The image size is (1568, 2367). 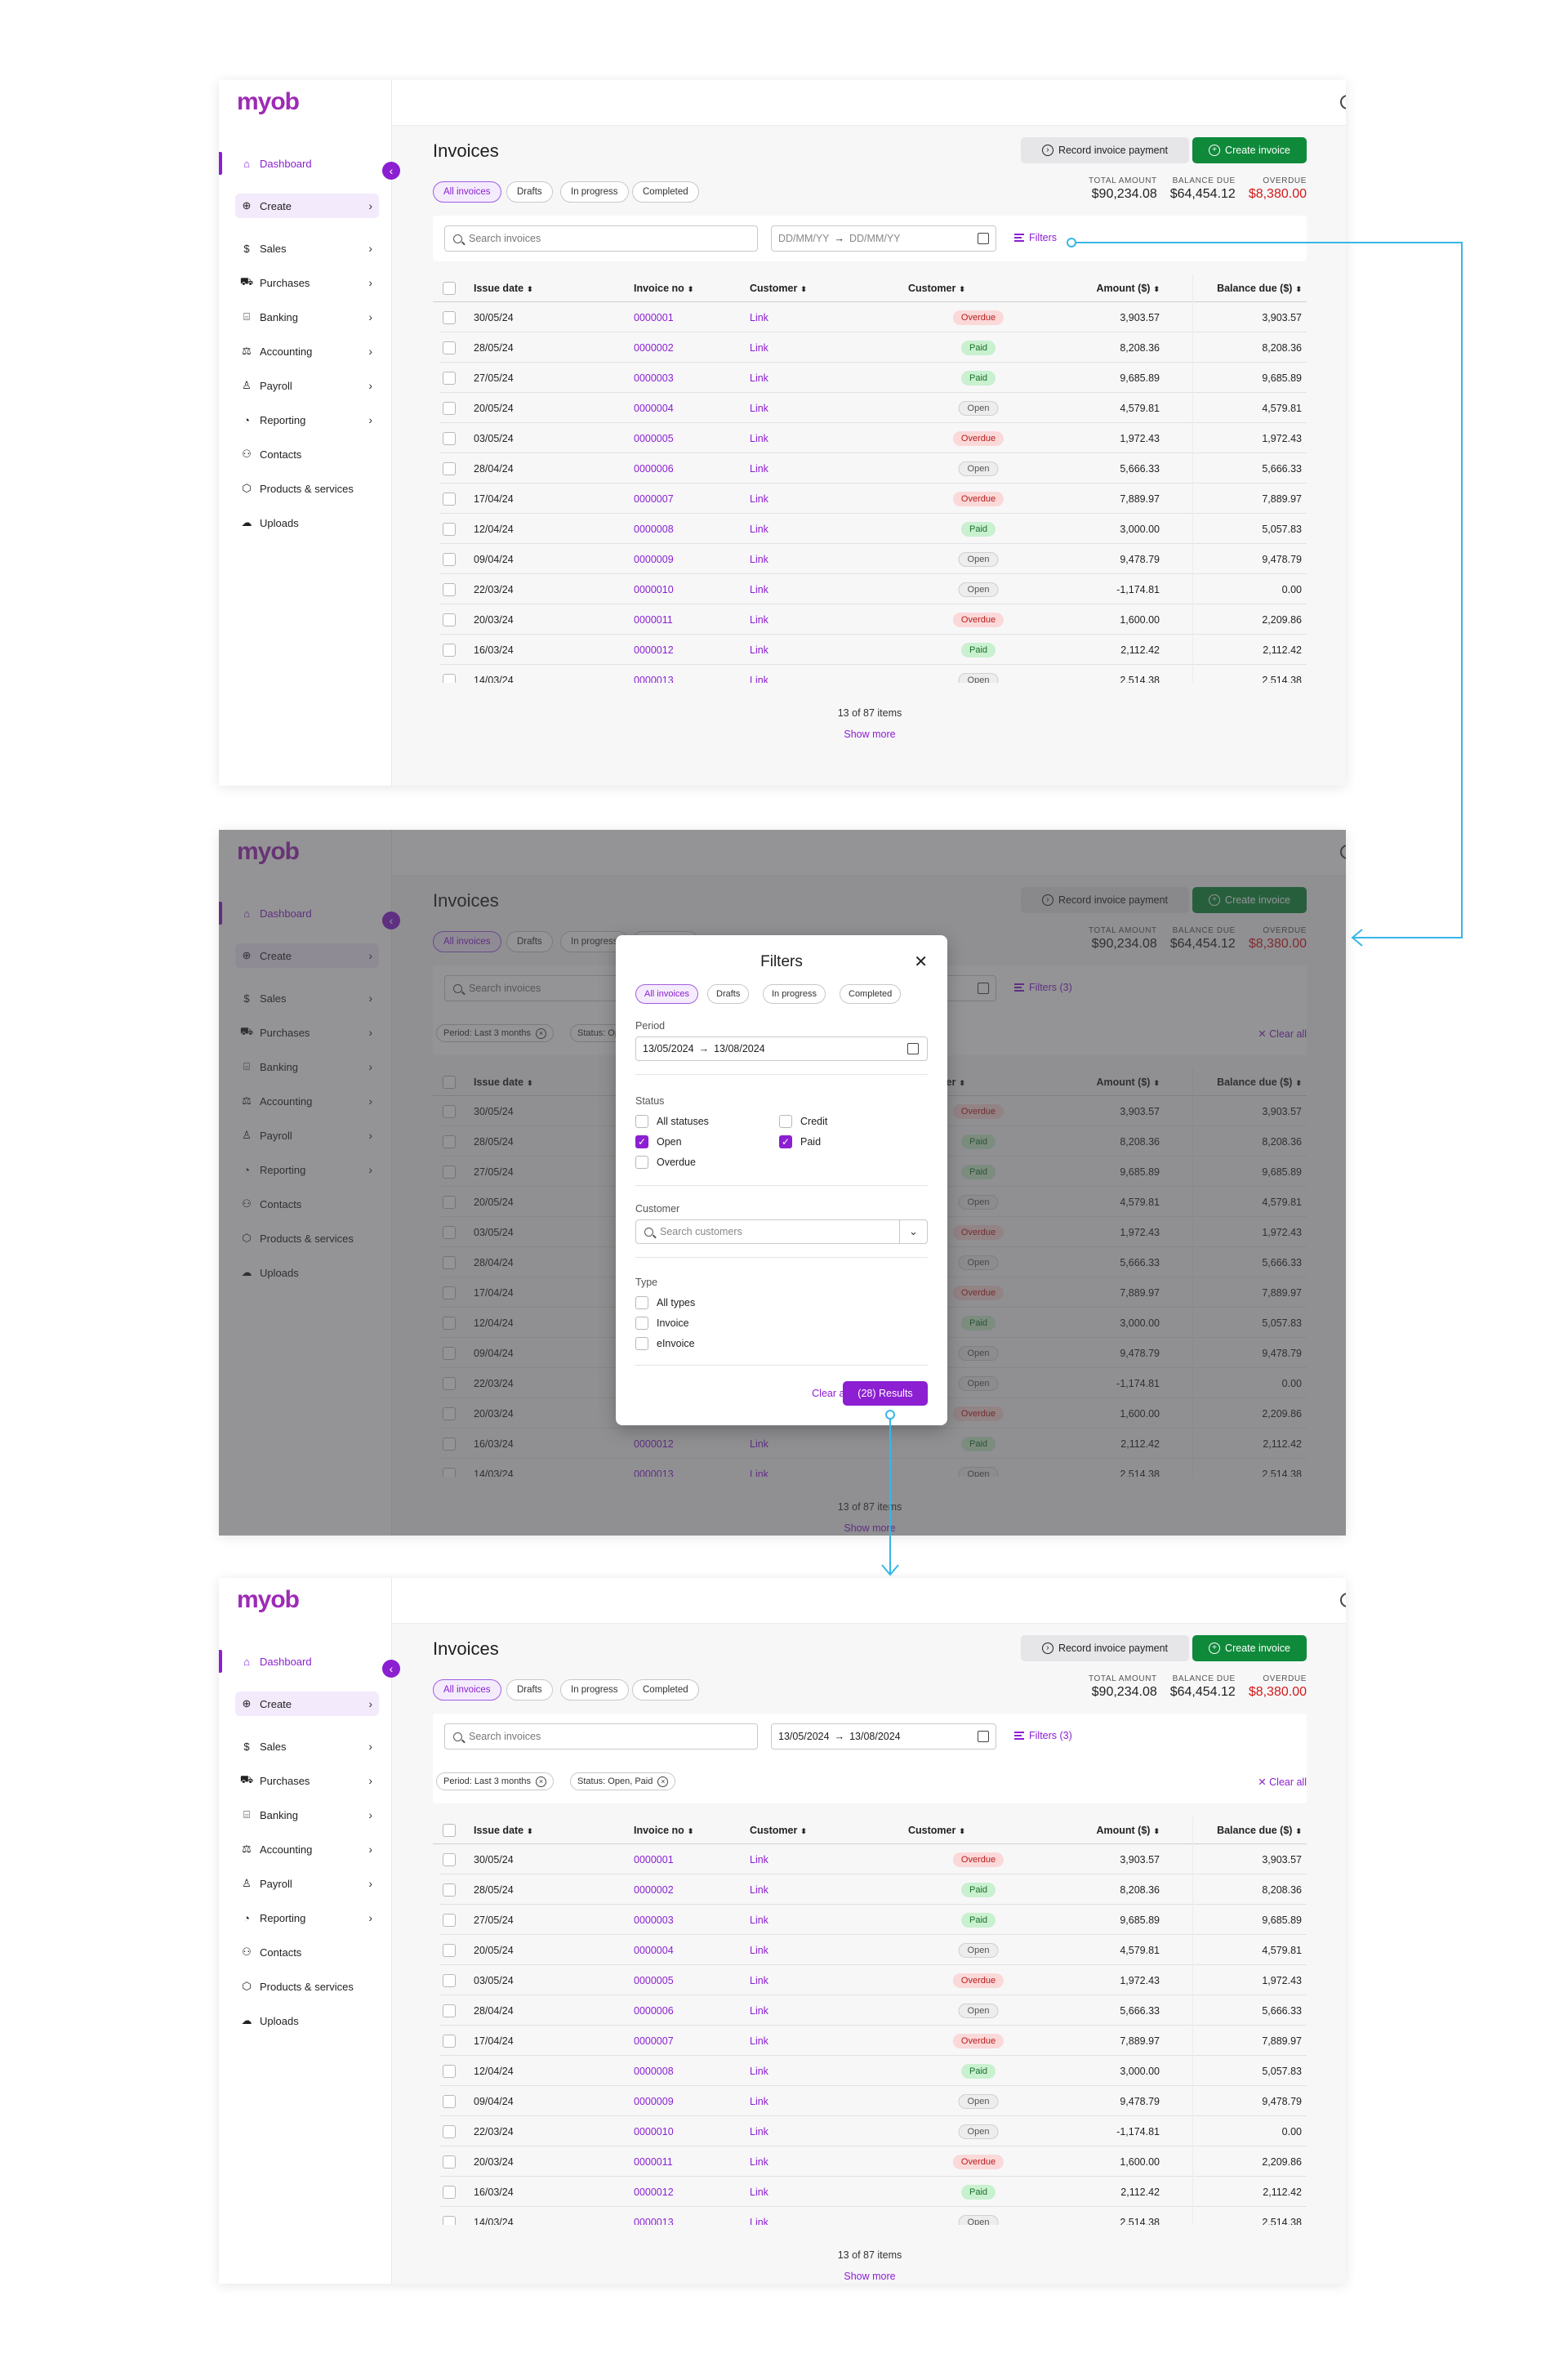 I want to click on status-overdue-checkbox: Overdue, so click(x=665, y=1162).